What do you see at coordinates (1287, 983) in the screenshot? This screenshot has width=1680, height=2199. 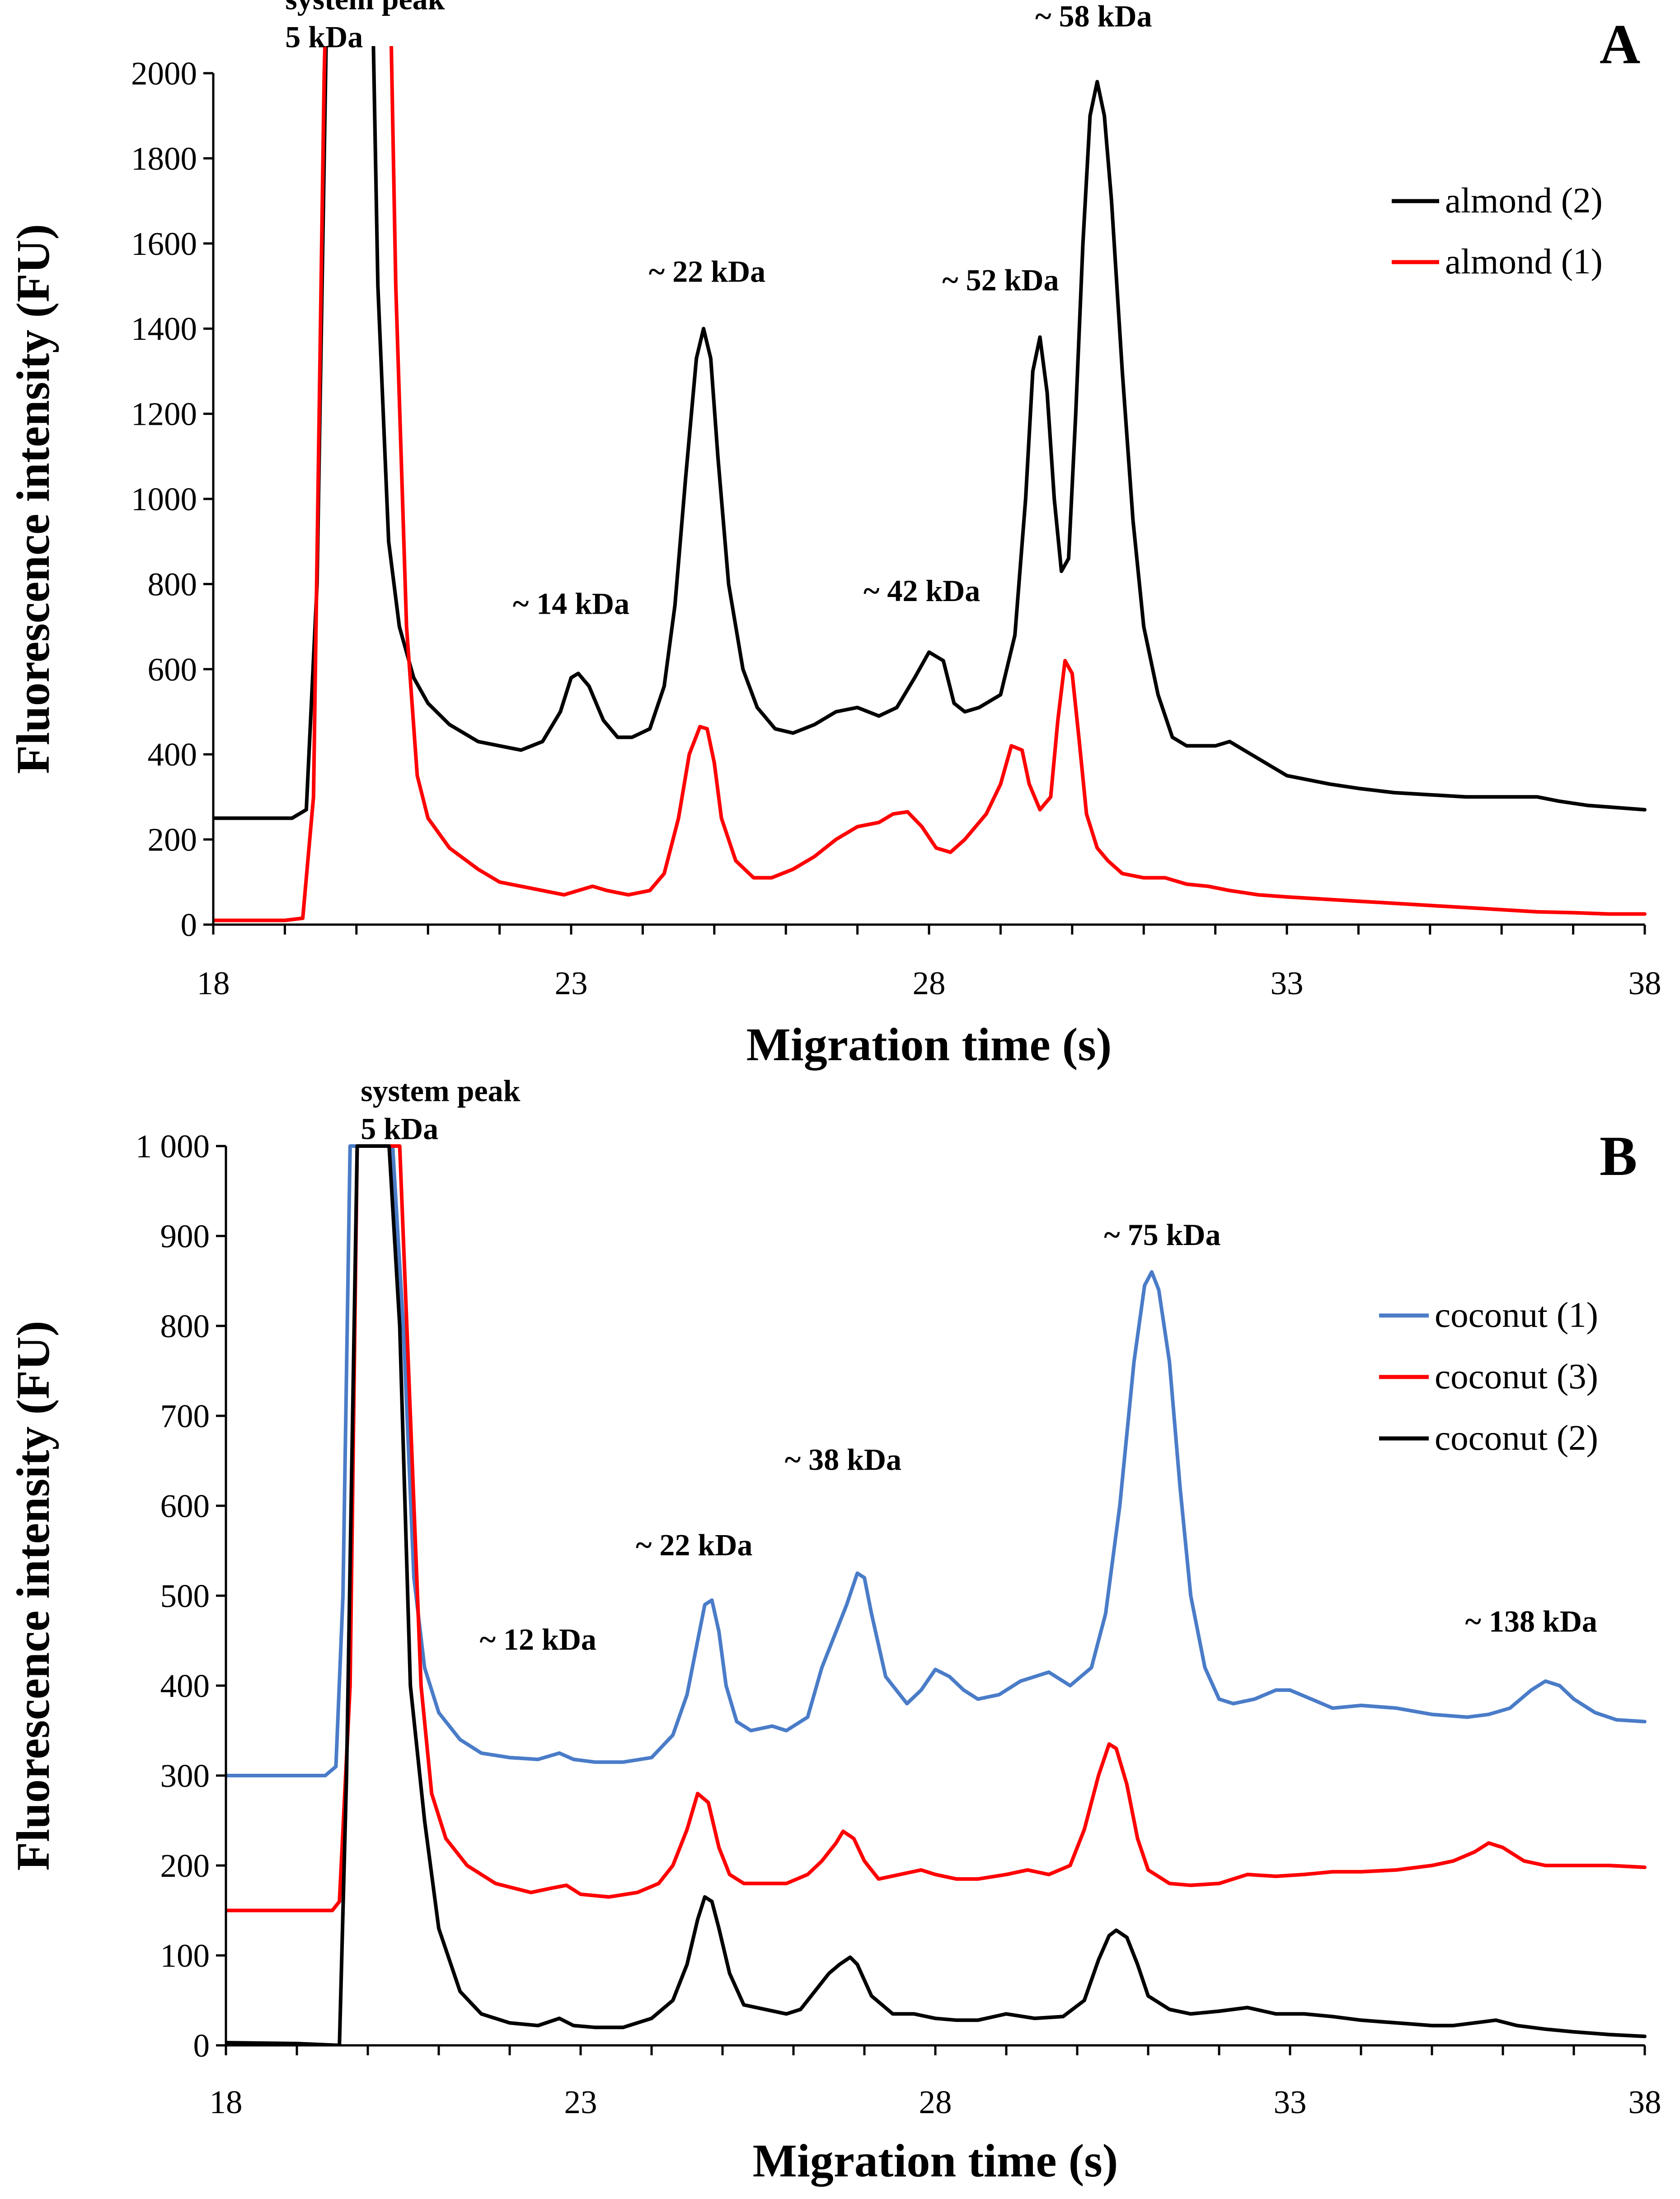 I see `panel-a-x-tick-label: 33` at bounding box center [1287, 983].